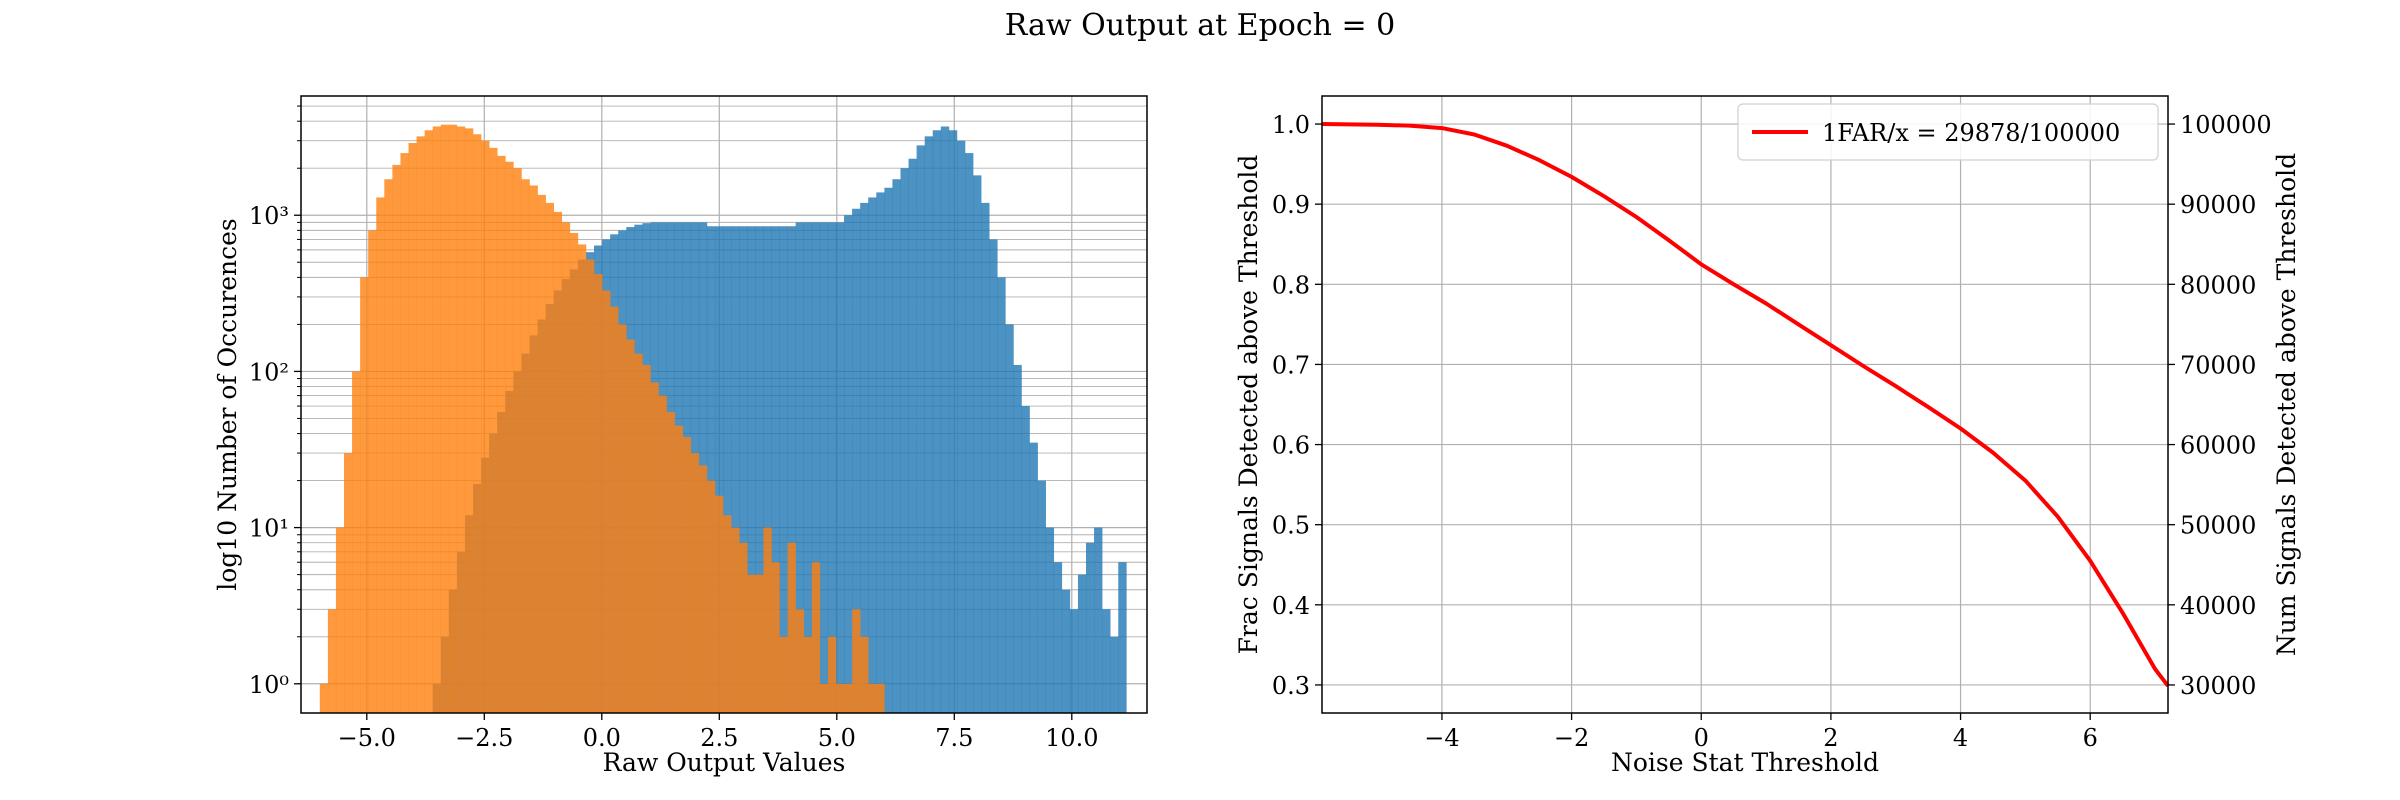  I want to click on legend-box, so click(1948, 132).